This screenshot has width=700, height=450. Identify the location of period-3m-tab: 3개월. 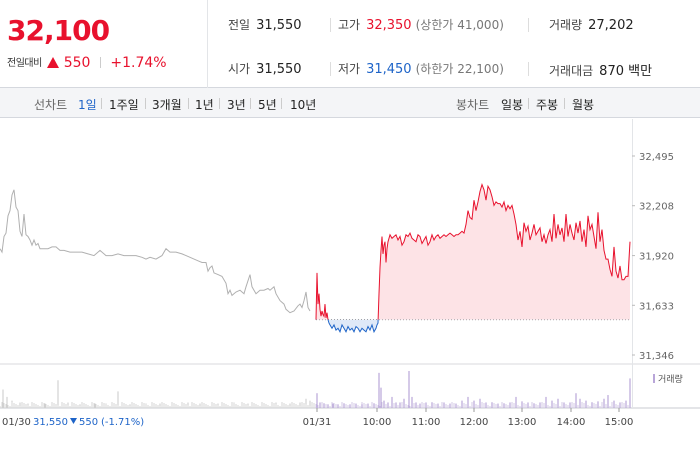
(167, 105).